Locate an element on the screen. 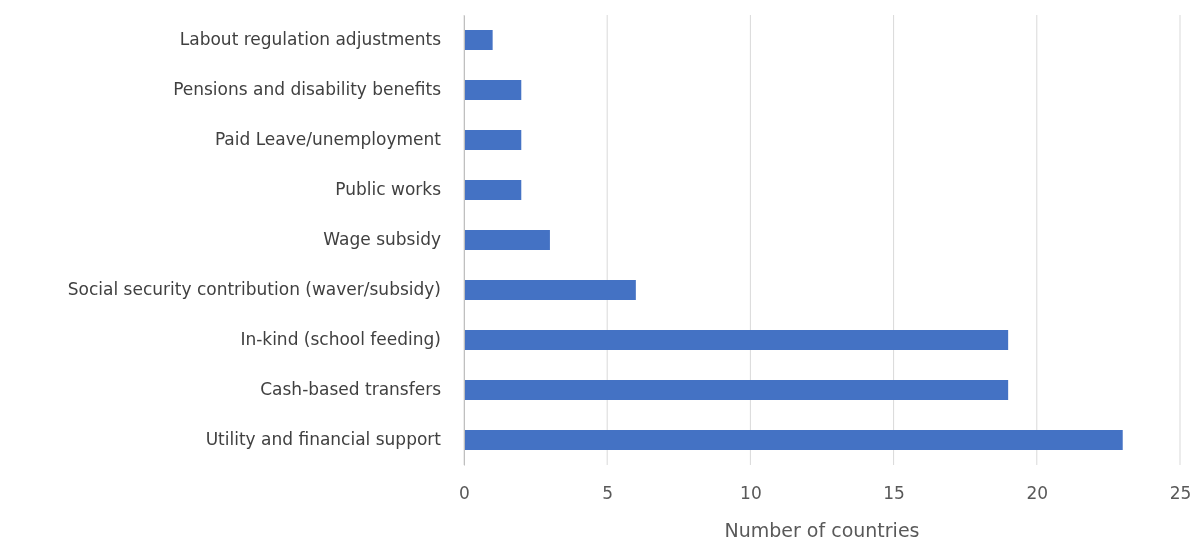  x-tick-label: 5 is located at coordinates (608, 493).